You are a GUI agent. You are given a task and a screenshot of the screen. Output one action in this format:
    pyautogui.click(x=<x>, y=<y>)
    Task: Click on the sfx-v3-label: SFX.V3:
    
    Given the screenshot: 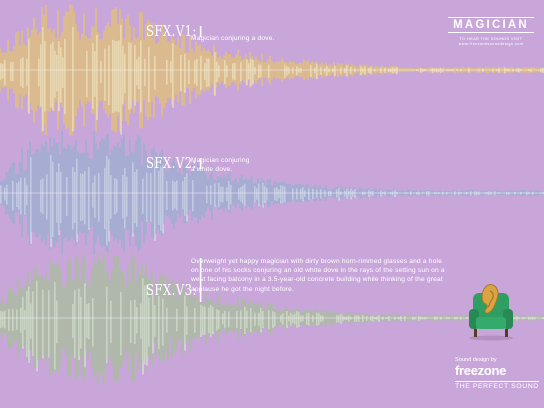 What is the action you would take?
    pyautogui.click(x=174, y=280)
    